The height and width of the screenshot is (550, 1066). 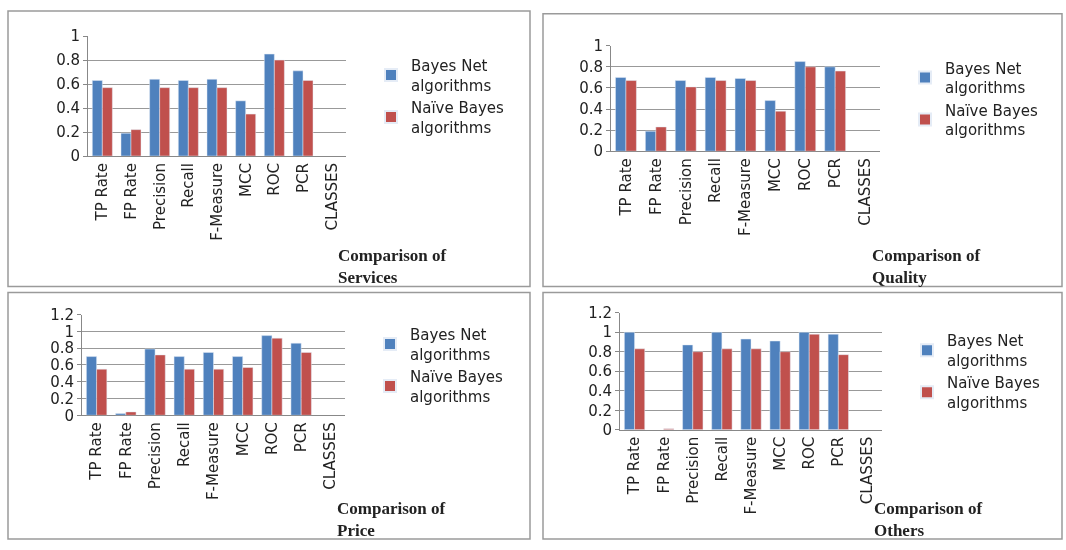 What do you see at coordinates (391, 520) in the screenshot?
I see `text: Comparison of Price` at bounding box center [391, 520].